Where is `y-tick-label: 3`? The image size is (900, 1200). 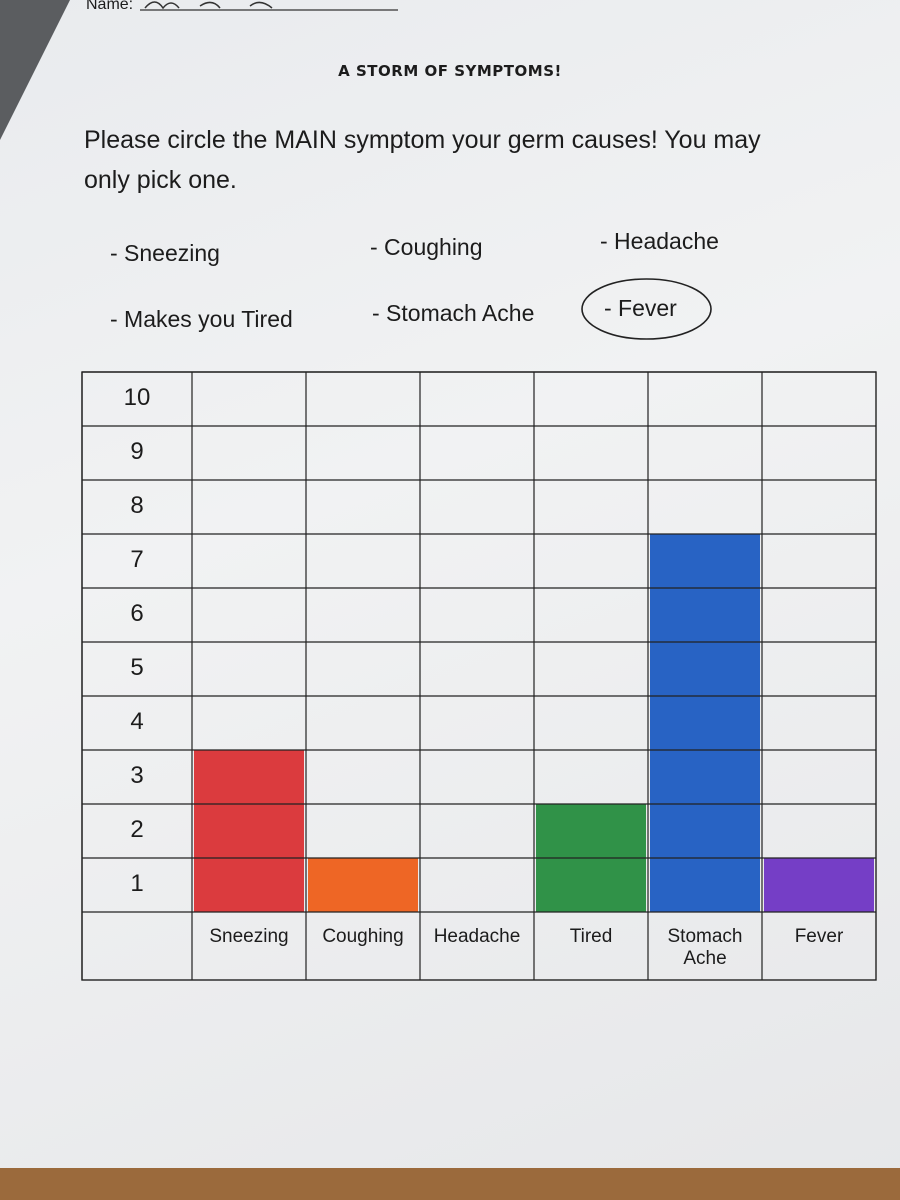
y-tick-label: 3 is located at coordinates (137, 775).